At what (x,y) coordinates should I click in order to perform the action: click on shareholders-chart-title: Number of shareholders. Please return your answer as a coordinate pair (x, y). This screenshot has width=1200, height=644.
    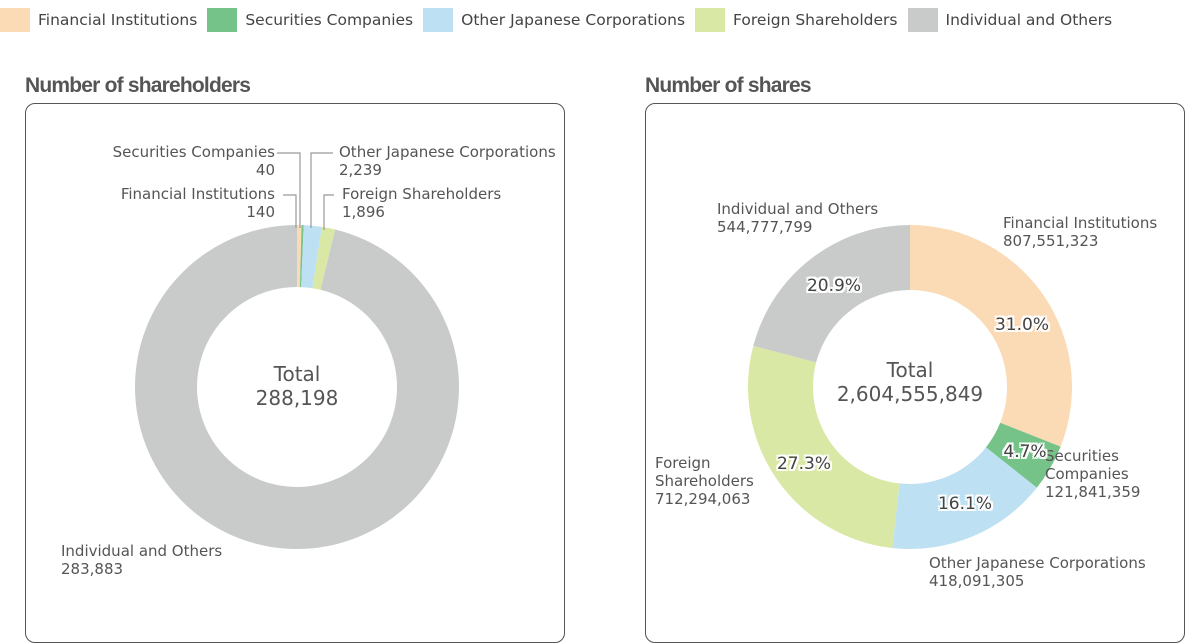
    Looking at the image, I should click on (138, 85).